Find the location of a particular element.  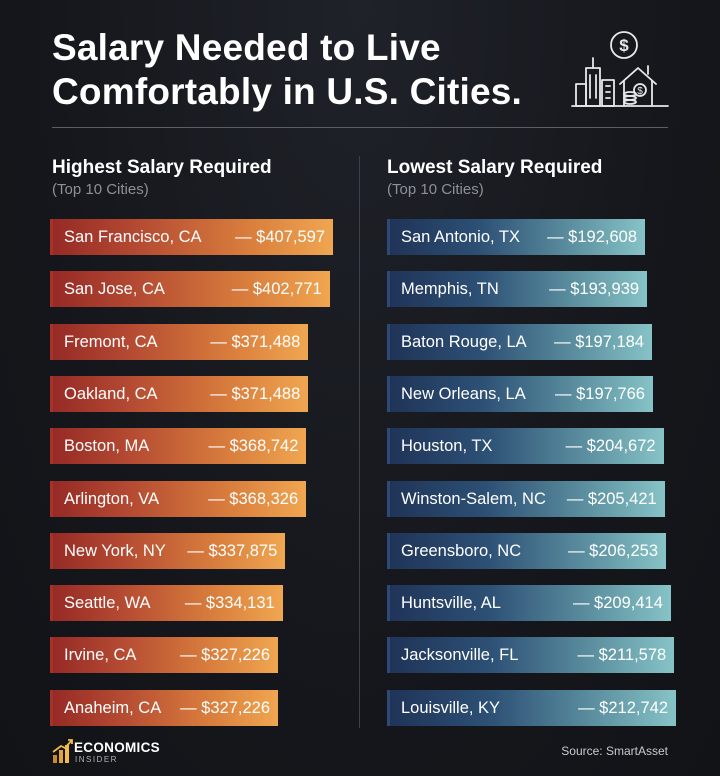

bar-low-7: Huntsville, AL — $209,414 is located at coordinates (529, 603).